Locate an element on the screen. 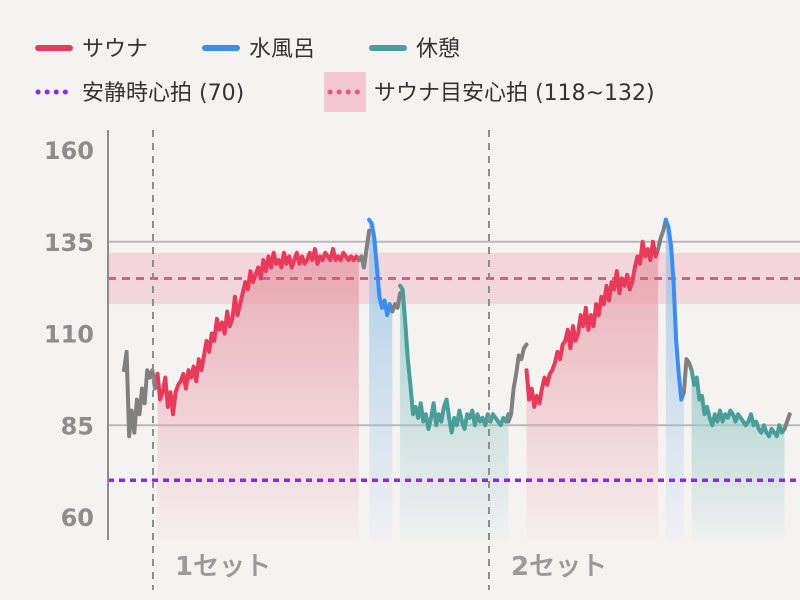 The width and height of the screenshot is (800, 600). legend-item-sauna: サウナ is located at coordinates (91, 49).